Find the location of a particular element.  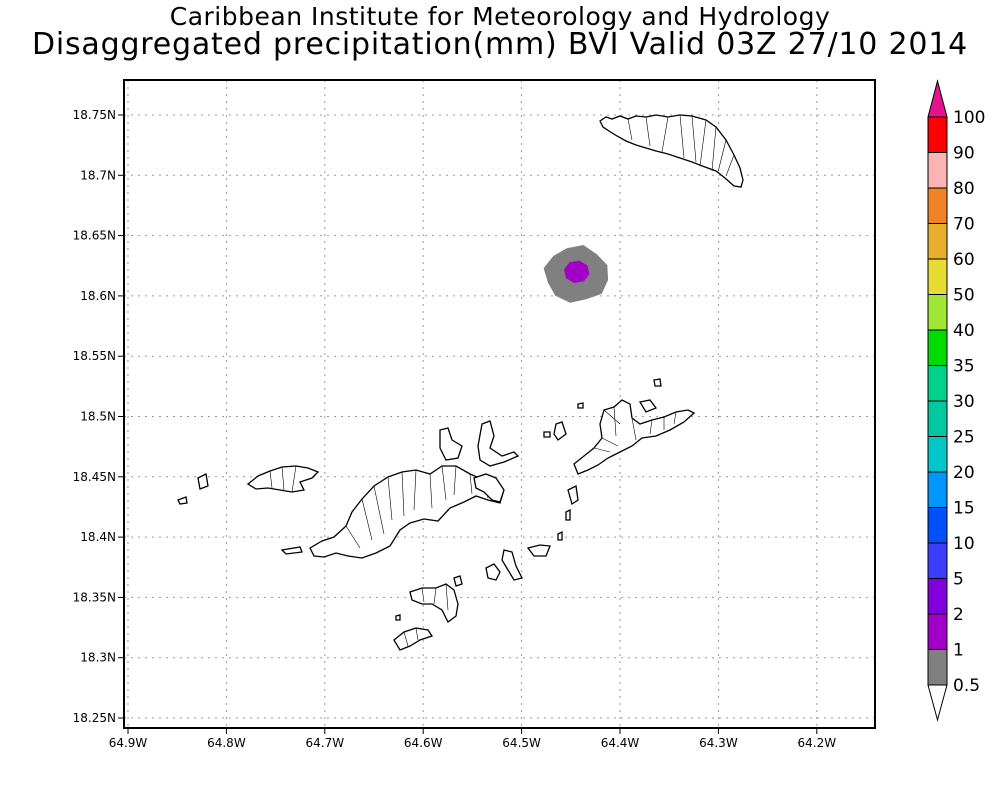

x-tick-label: 64.7W is located at coordinates (325, 743).